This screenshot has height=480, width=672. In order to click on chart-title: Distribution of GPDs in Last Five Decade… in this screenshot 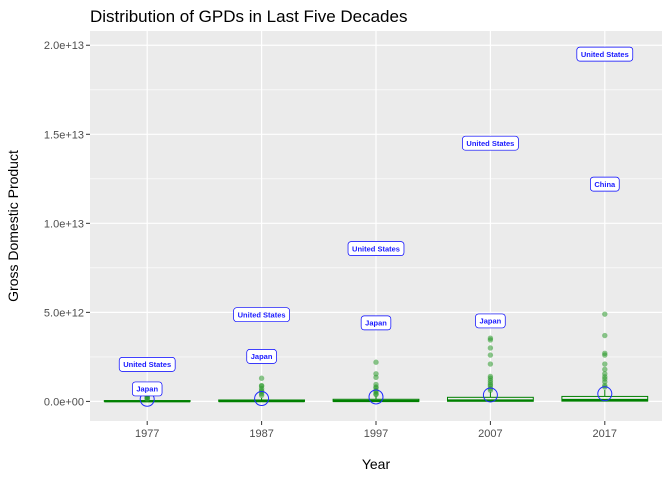, I will do `click(248, 16)`.